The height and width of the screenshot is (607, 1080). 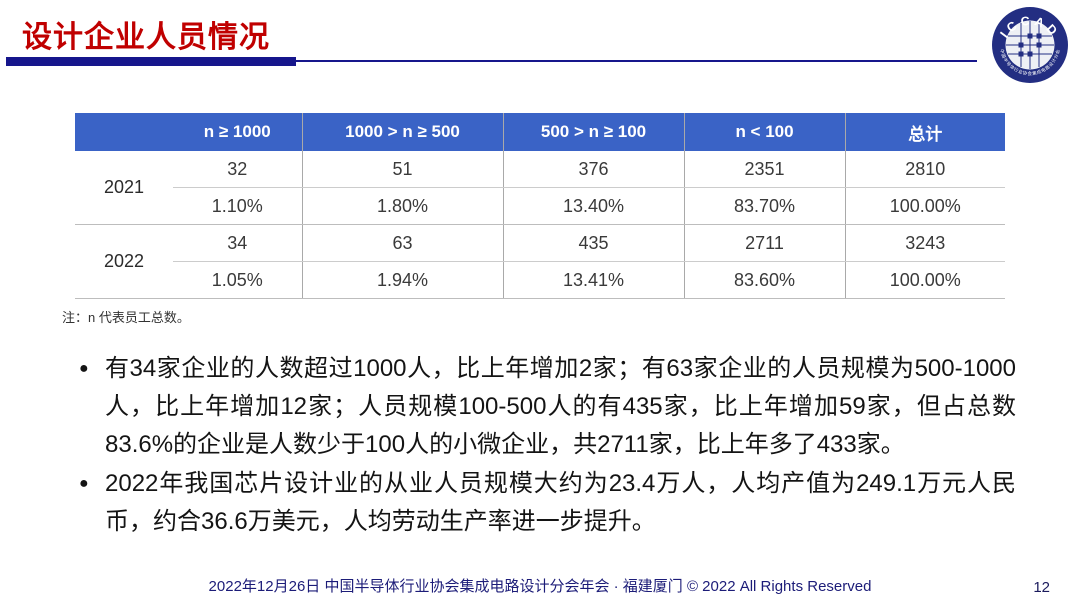 I want to click on header-cell: n ≥ 1000, so click(x=237, y=132).